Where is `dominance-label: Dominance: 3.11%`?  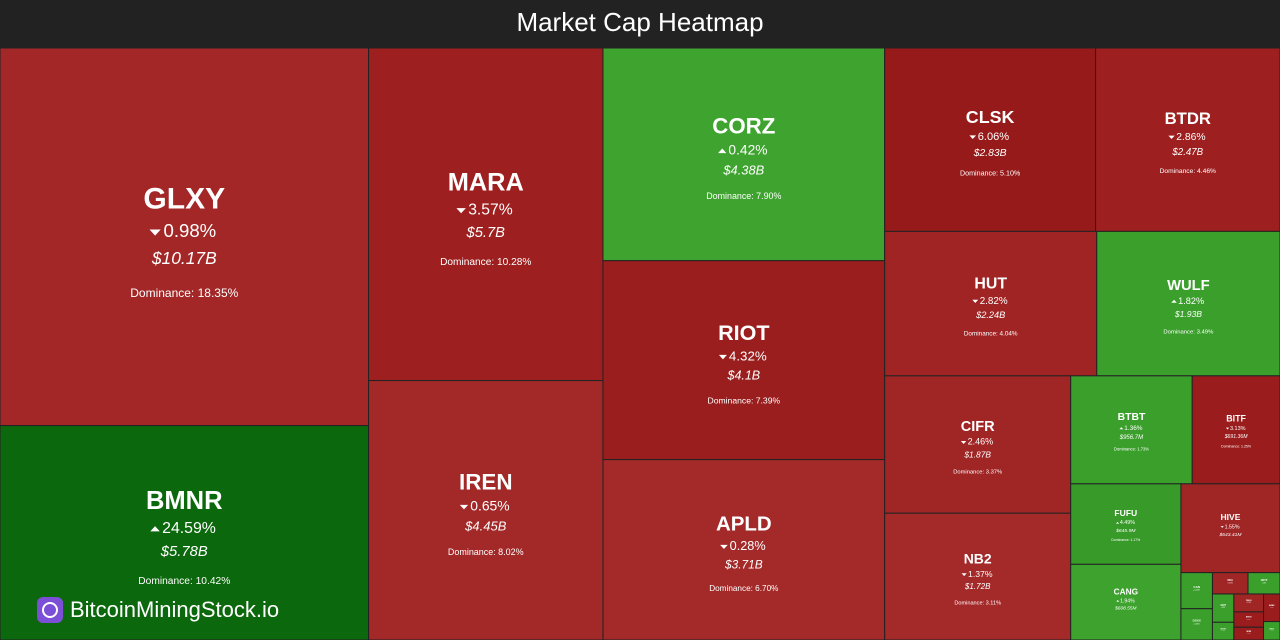
dominance-label: Dominance: 3.11% is located at coordinates (977, 604).